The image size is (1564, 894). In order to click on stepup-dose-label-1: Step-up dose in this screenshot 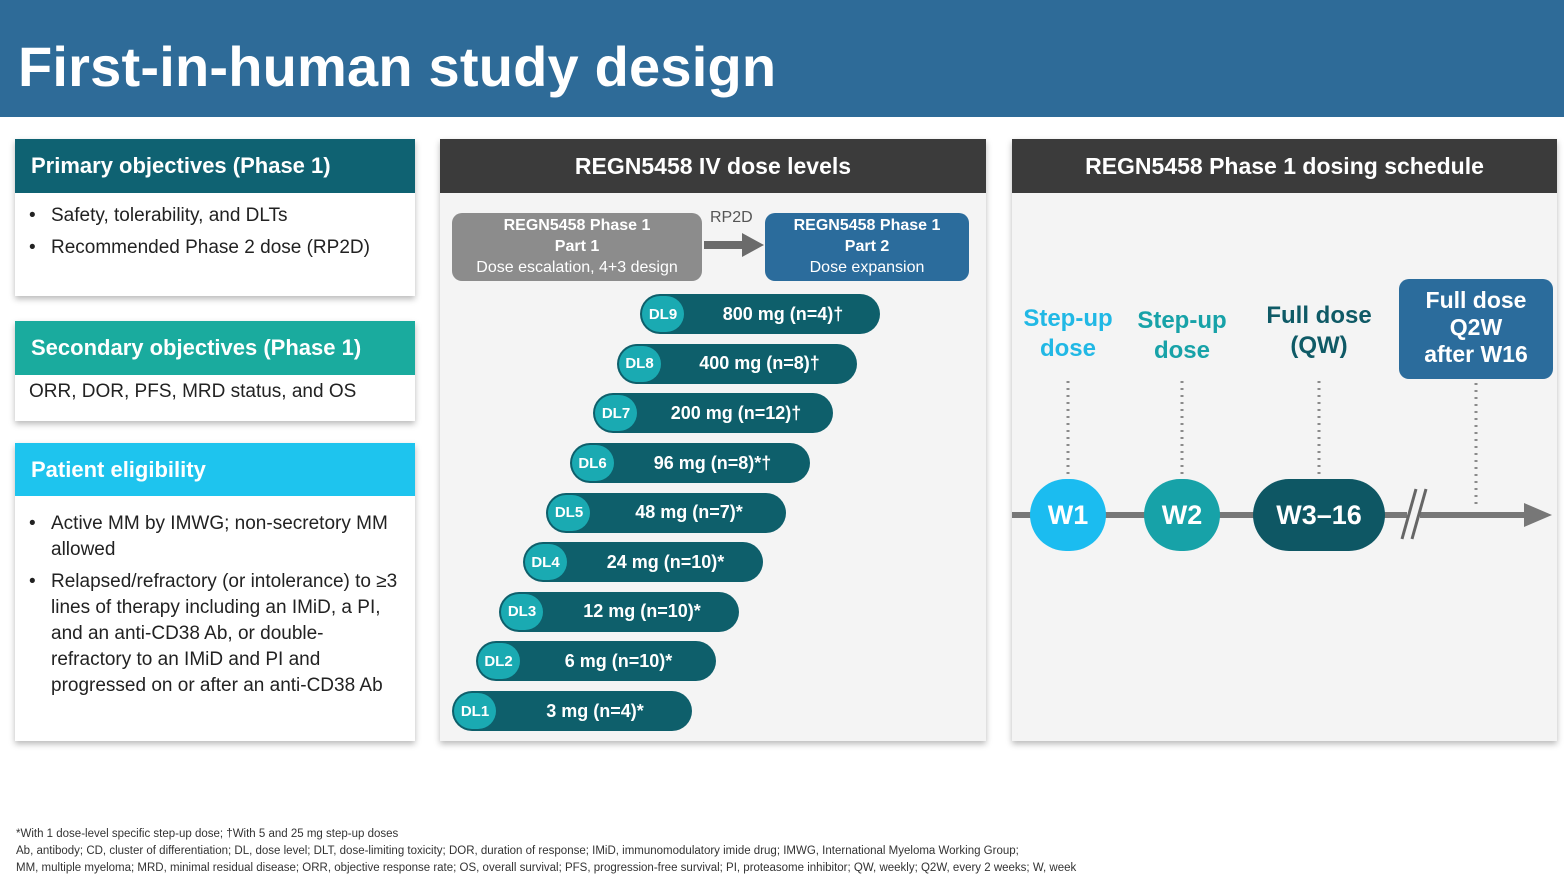, I will do `click(1068, 333)`.